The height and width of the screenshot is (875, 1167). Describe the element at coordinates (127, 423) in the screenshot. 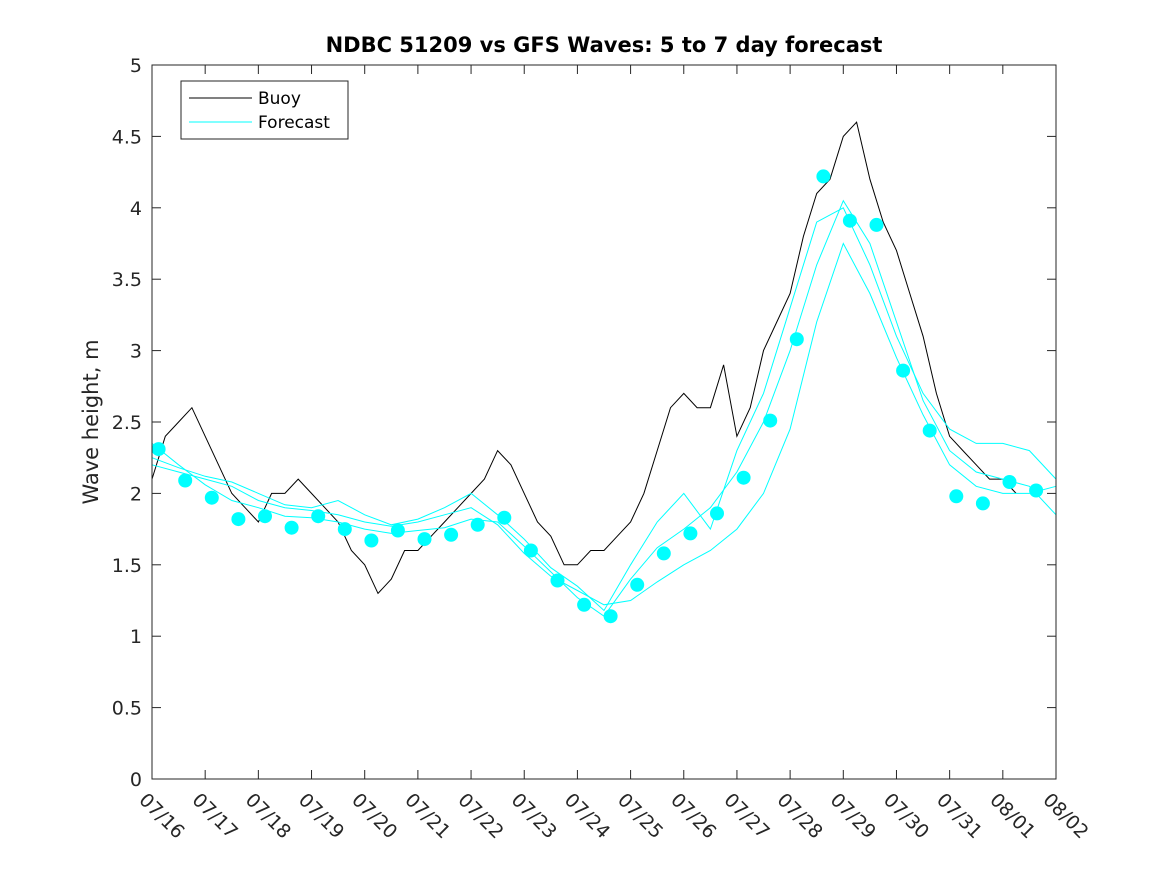

I see `y-tick-label: 2.5` at that location.